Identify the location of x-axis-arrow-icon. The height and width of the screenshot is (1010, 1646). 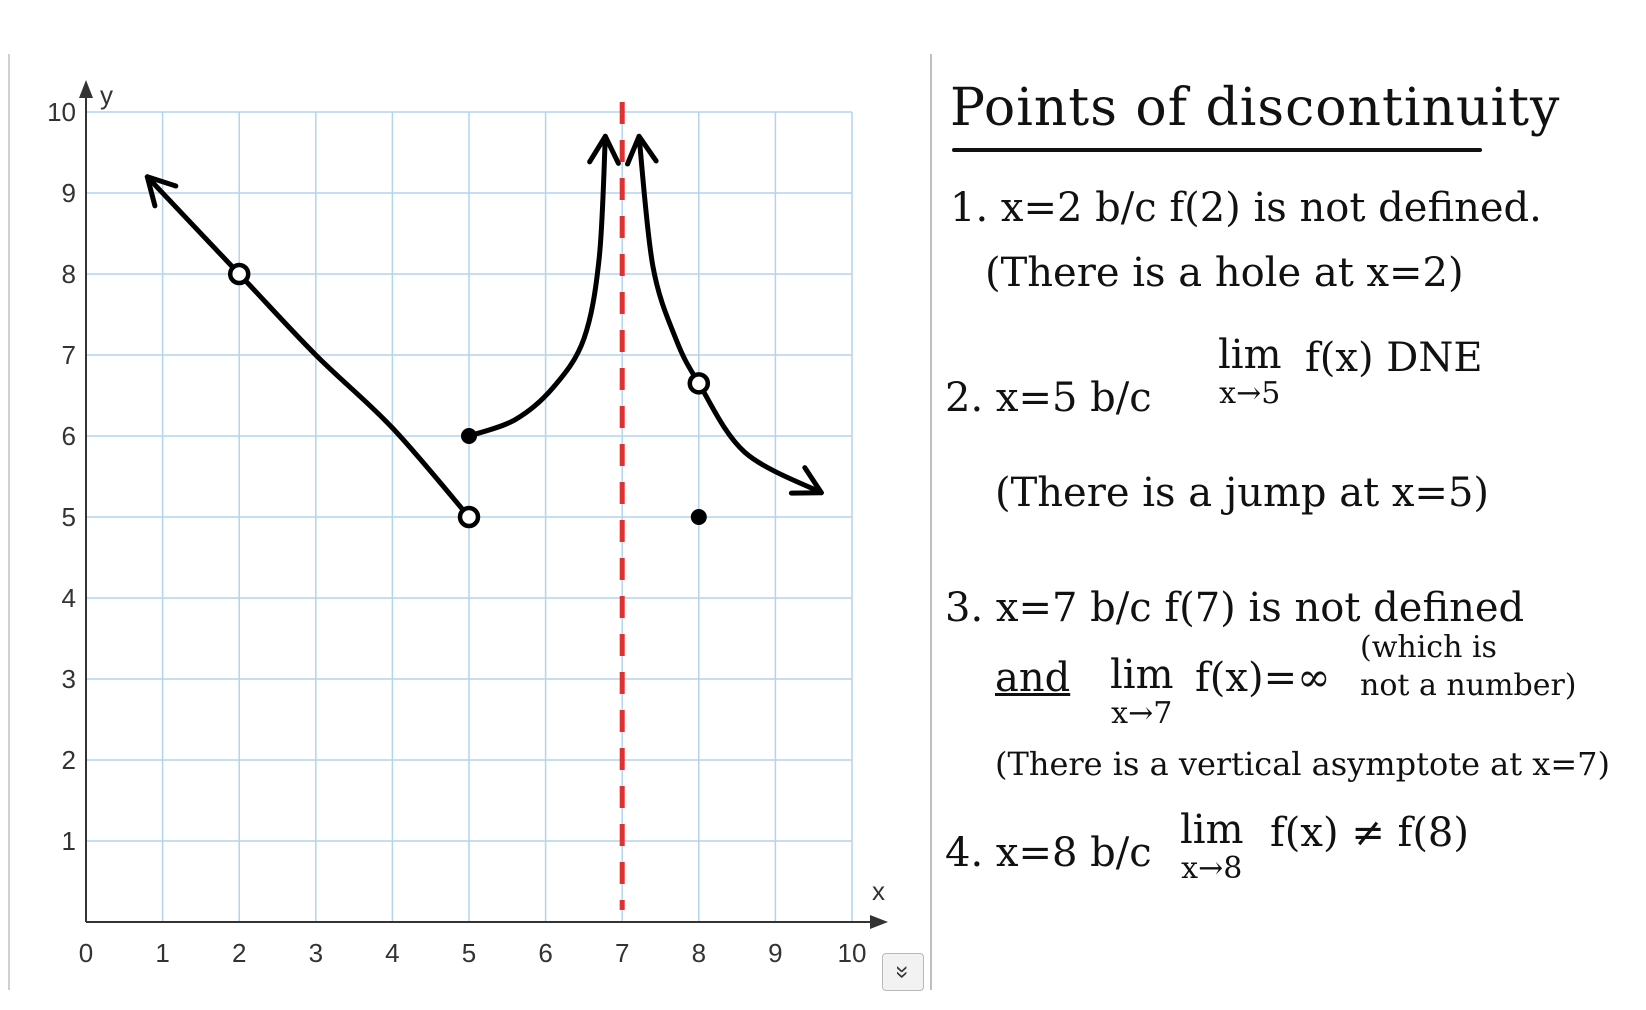
(879, 922).